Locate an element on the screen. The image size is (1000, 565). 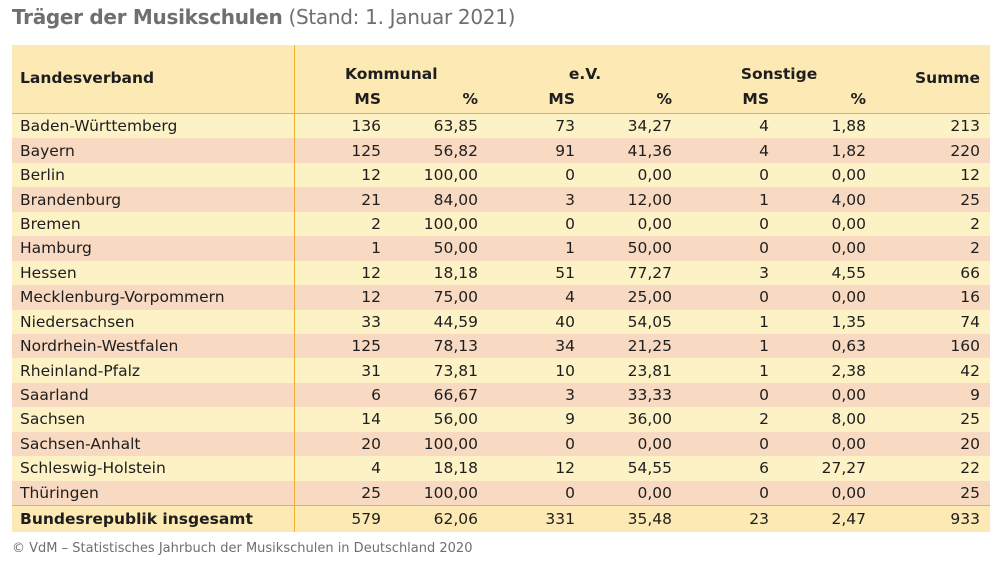
subheader-kommunal-pct: % is located at coordinates (470, 99).